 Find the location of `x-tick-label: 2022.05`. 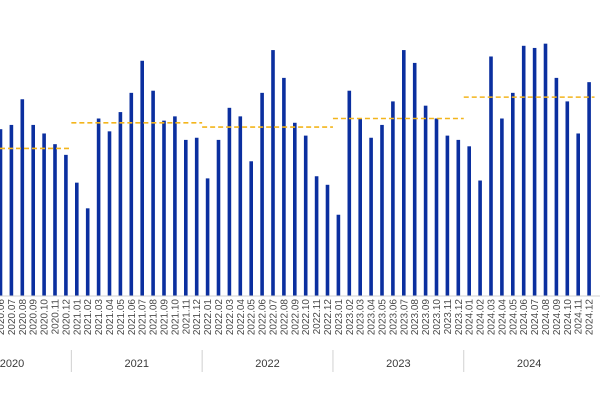

x-tick-label: 2022.05 is located at coordinates (252, 317).